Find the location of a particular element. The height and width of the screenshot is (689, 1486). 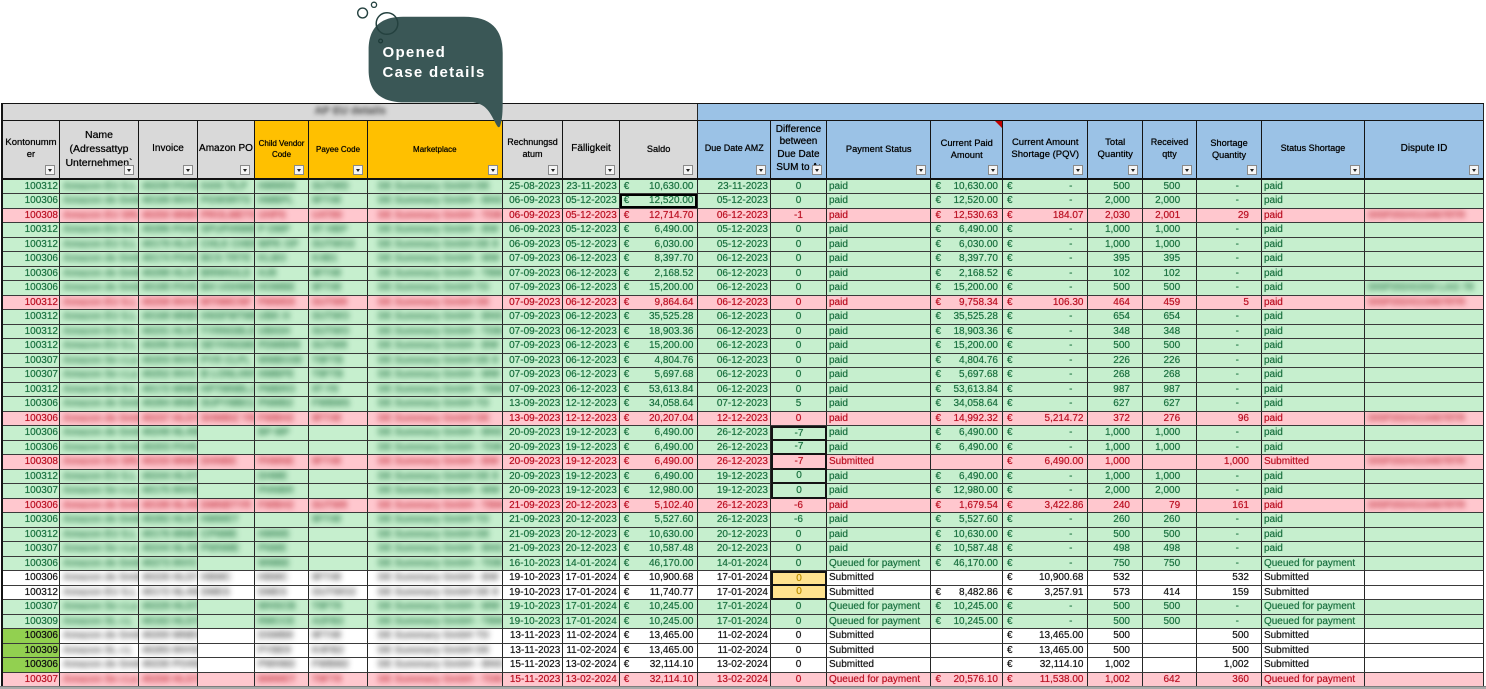

svg-text: Opened is located at coordinates (415, 52).